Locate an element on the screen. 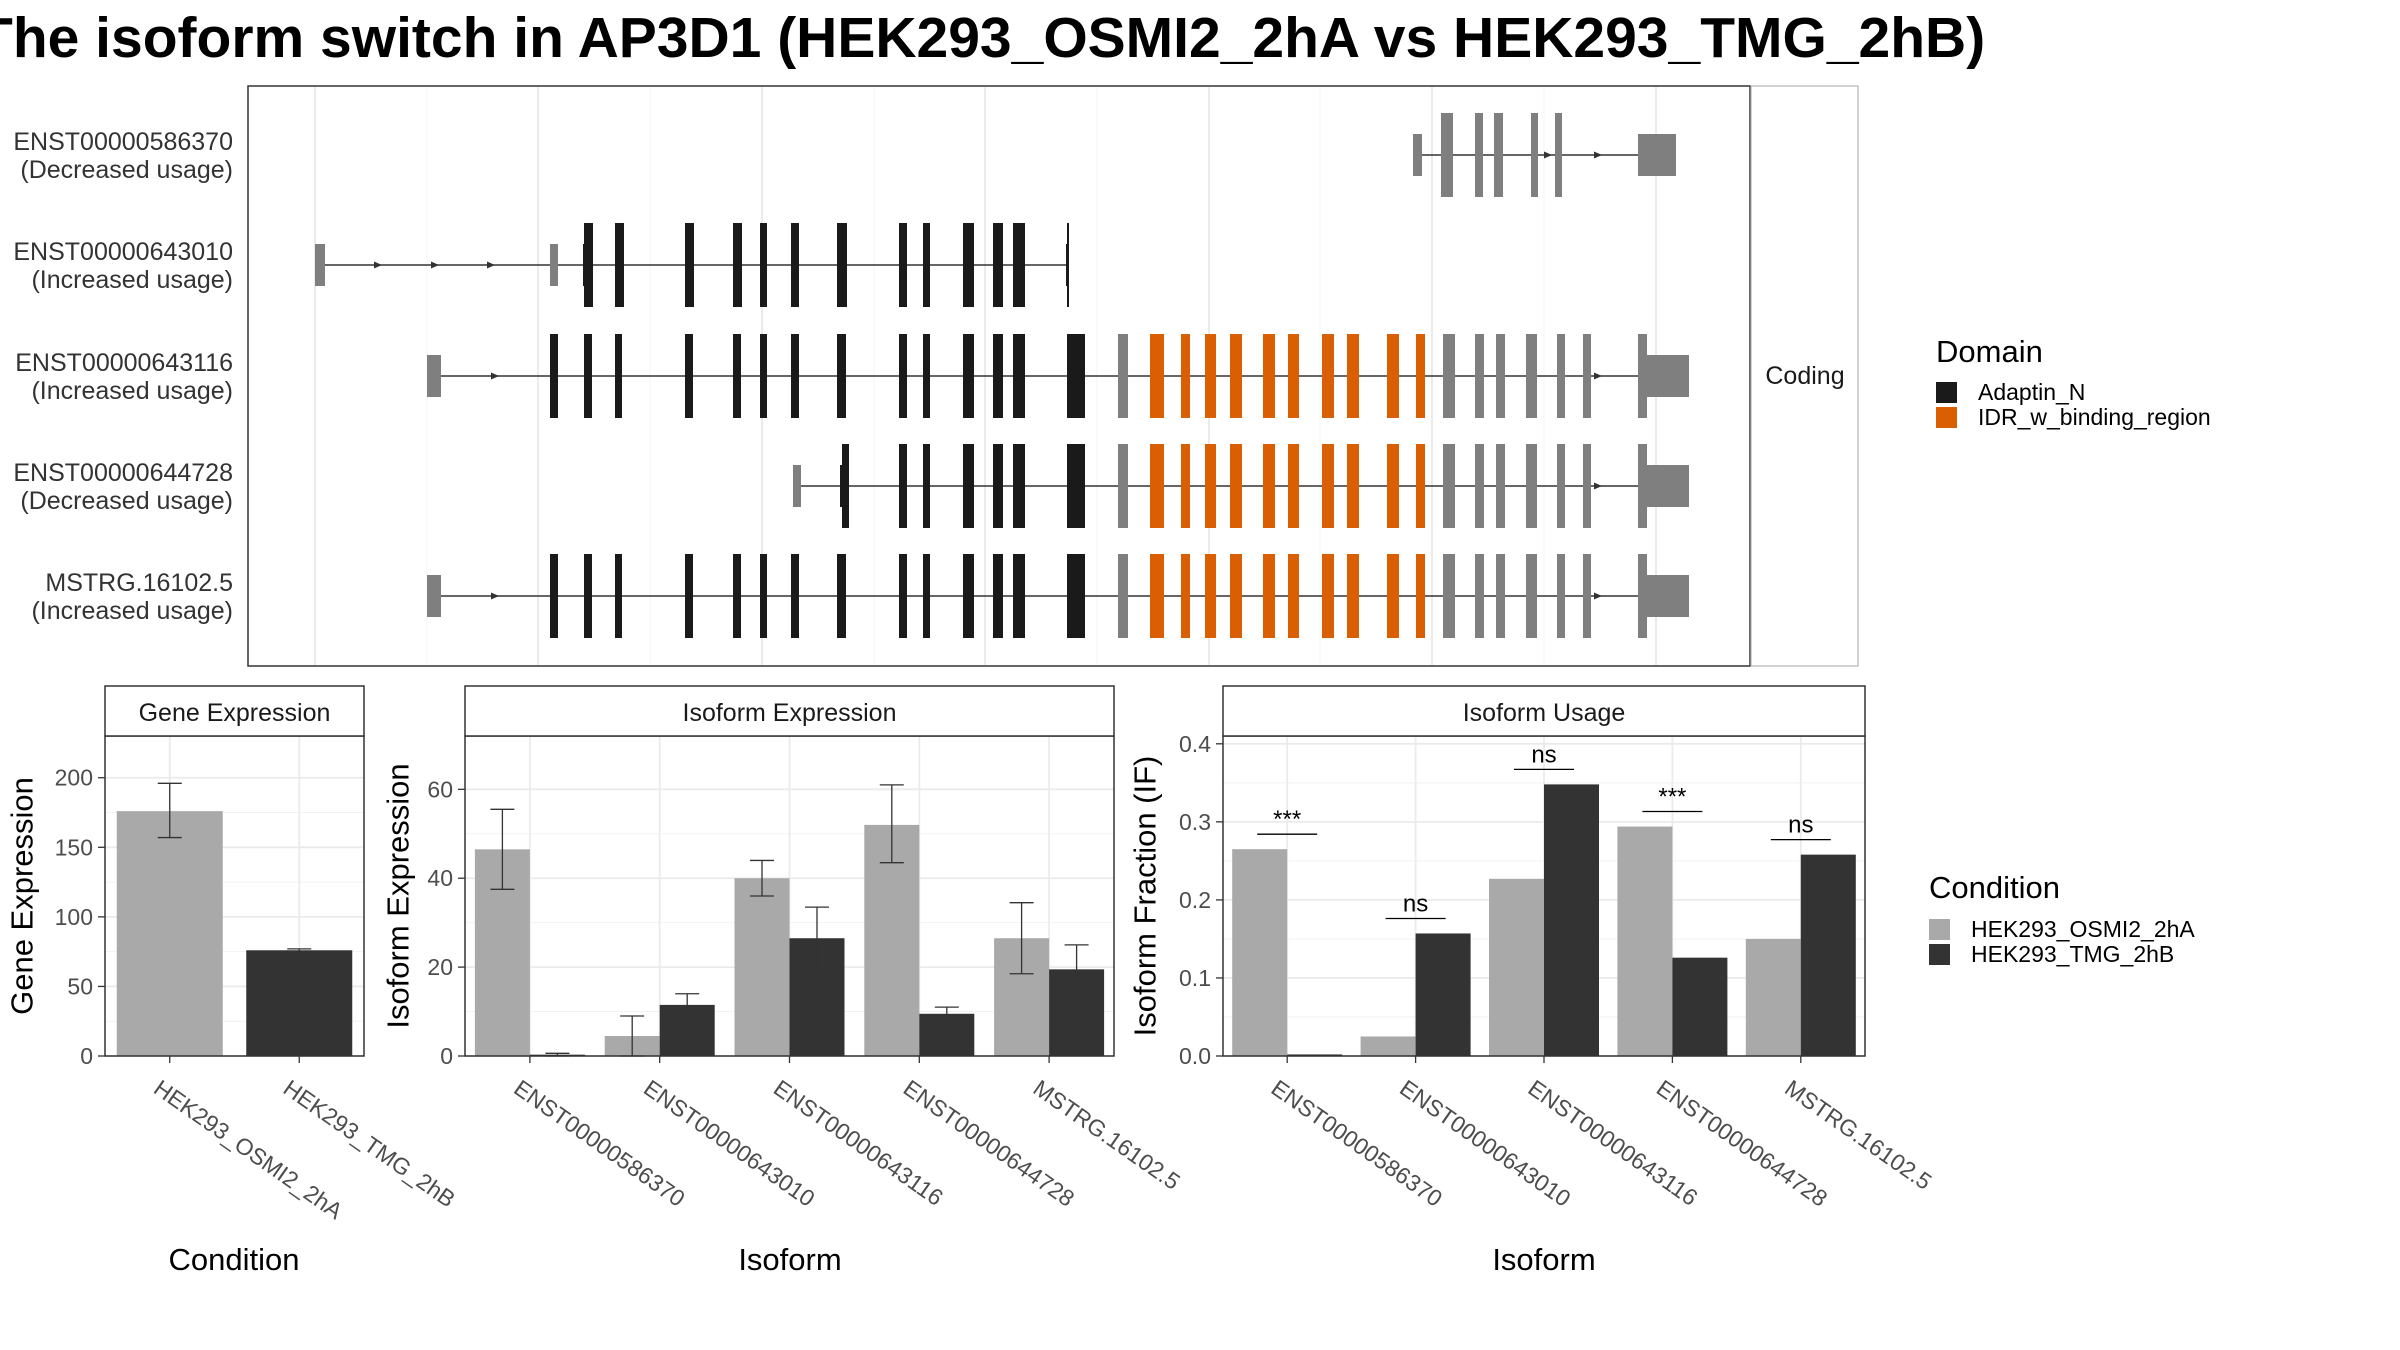 This screenshot has height=1350, width=2400. y-tick-label: 200 is located at coordinates (74, 778).